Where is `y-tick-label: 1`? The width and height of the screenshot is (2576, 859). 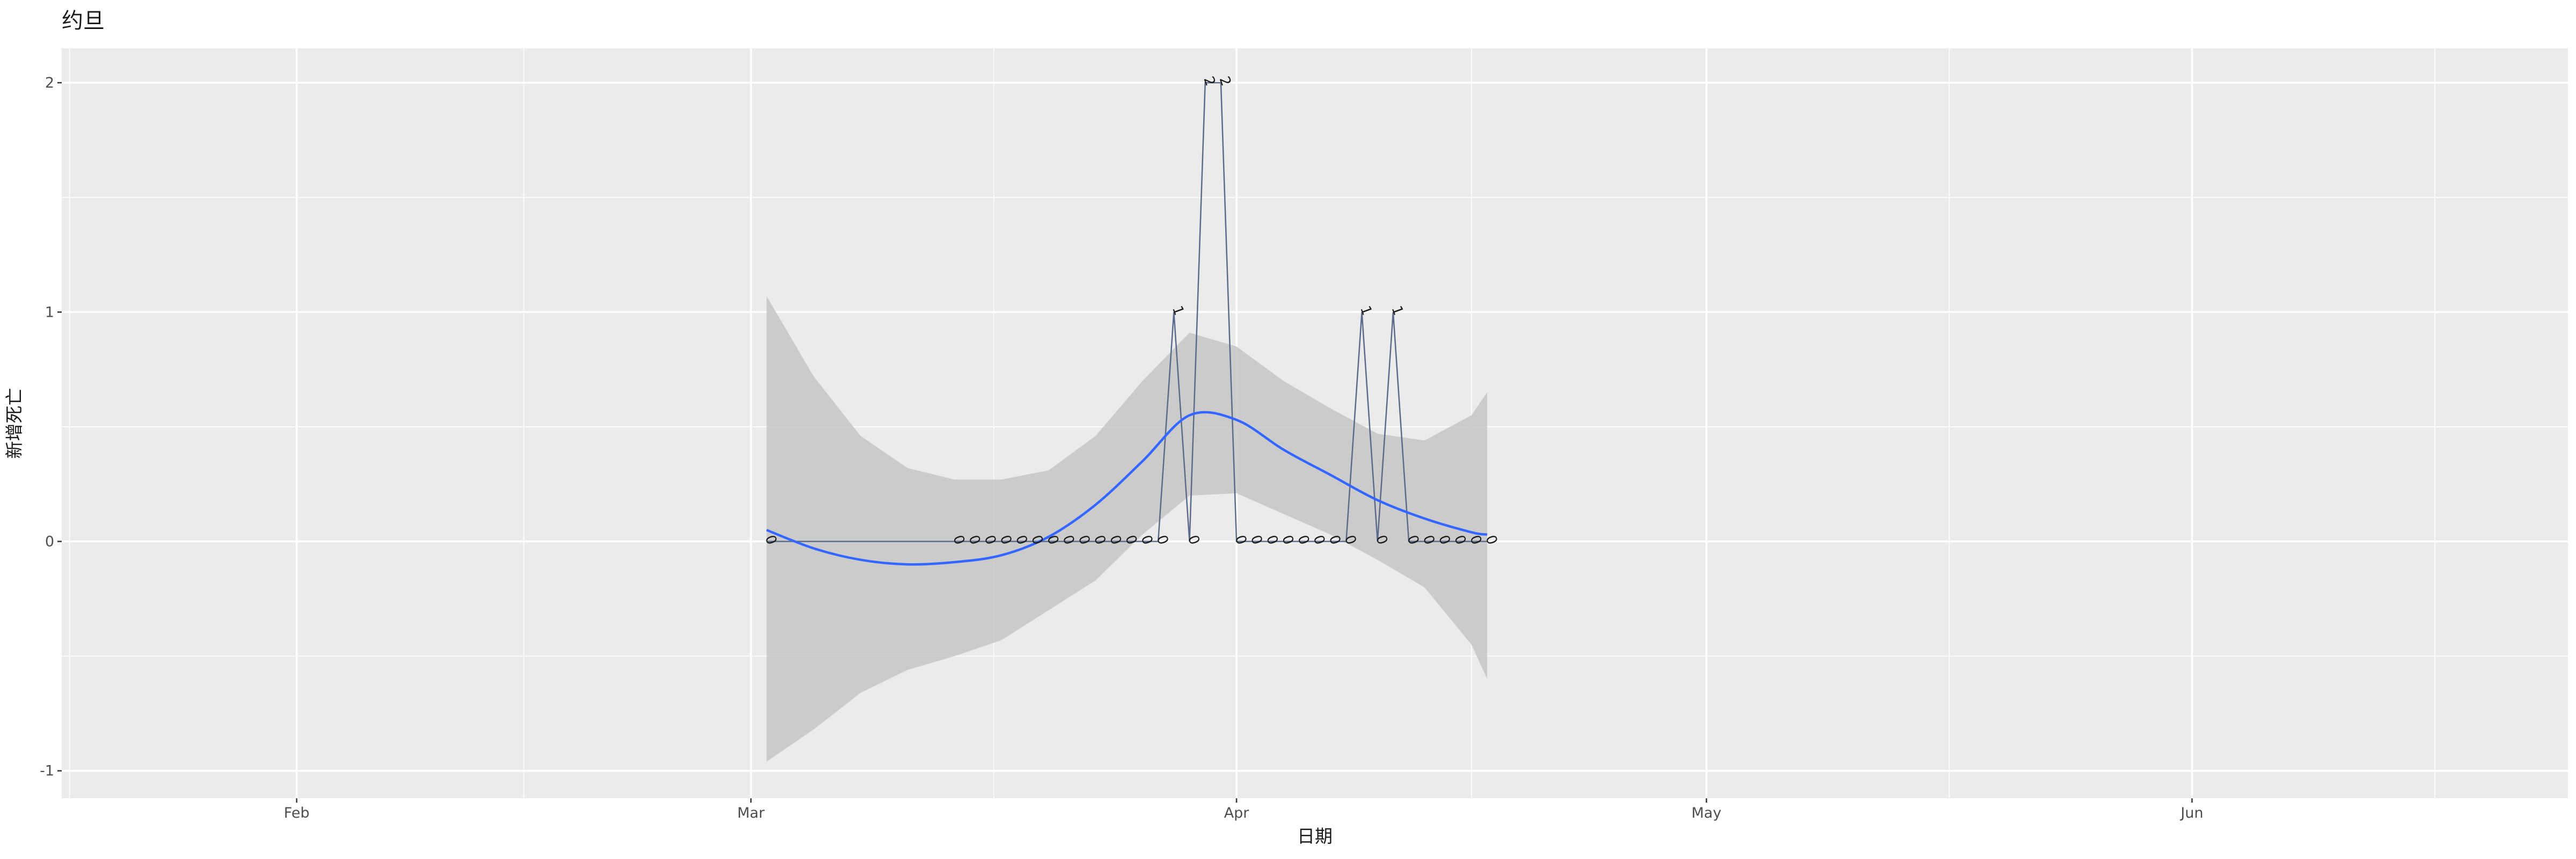
y-tick-label: 1 is located at coordinates (49, 312).